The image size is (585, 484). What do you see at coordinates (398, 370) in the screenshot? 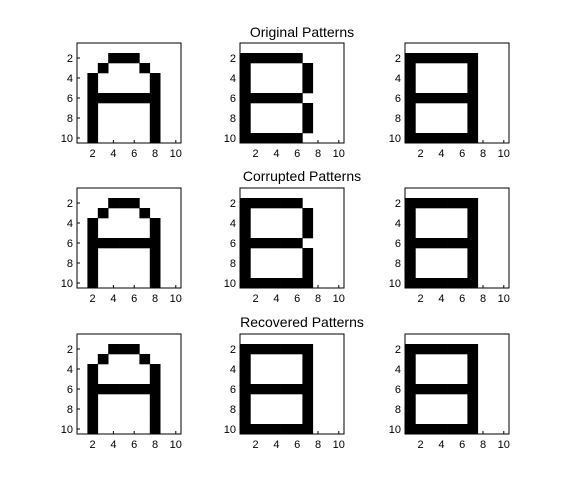
I see `y-tick-label: 4` at bounding box center [398, 370].